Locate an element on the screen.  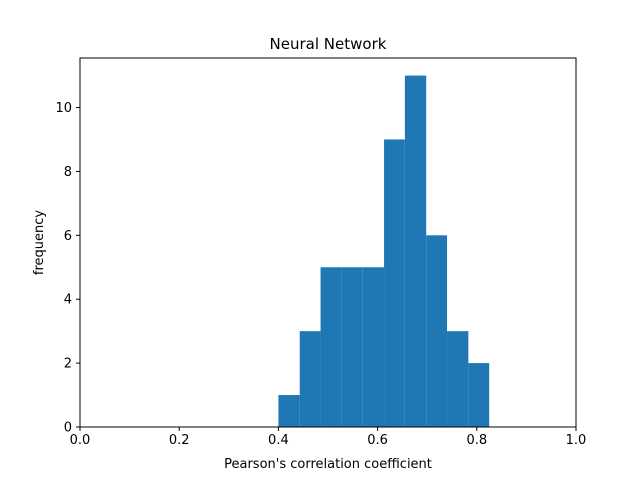
x-axis: 0.0 0.2 0.4 0.6 0.8 1.0 is located at coordinates (328, 437).